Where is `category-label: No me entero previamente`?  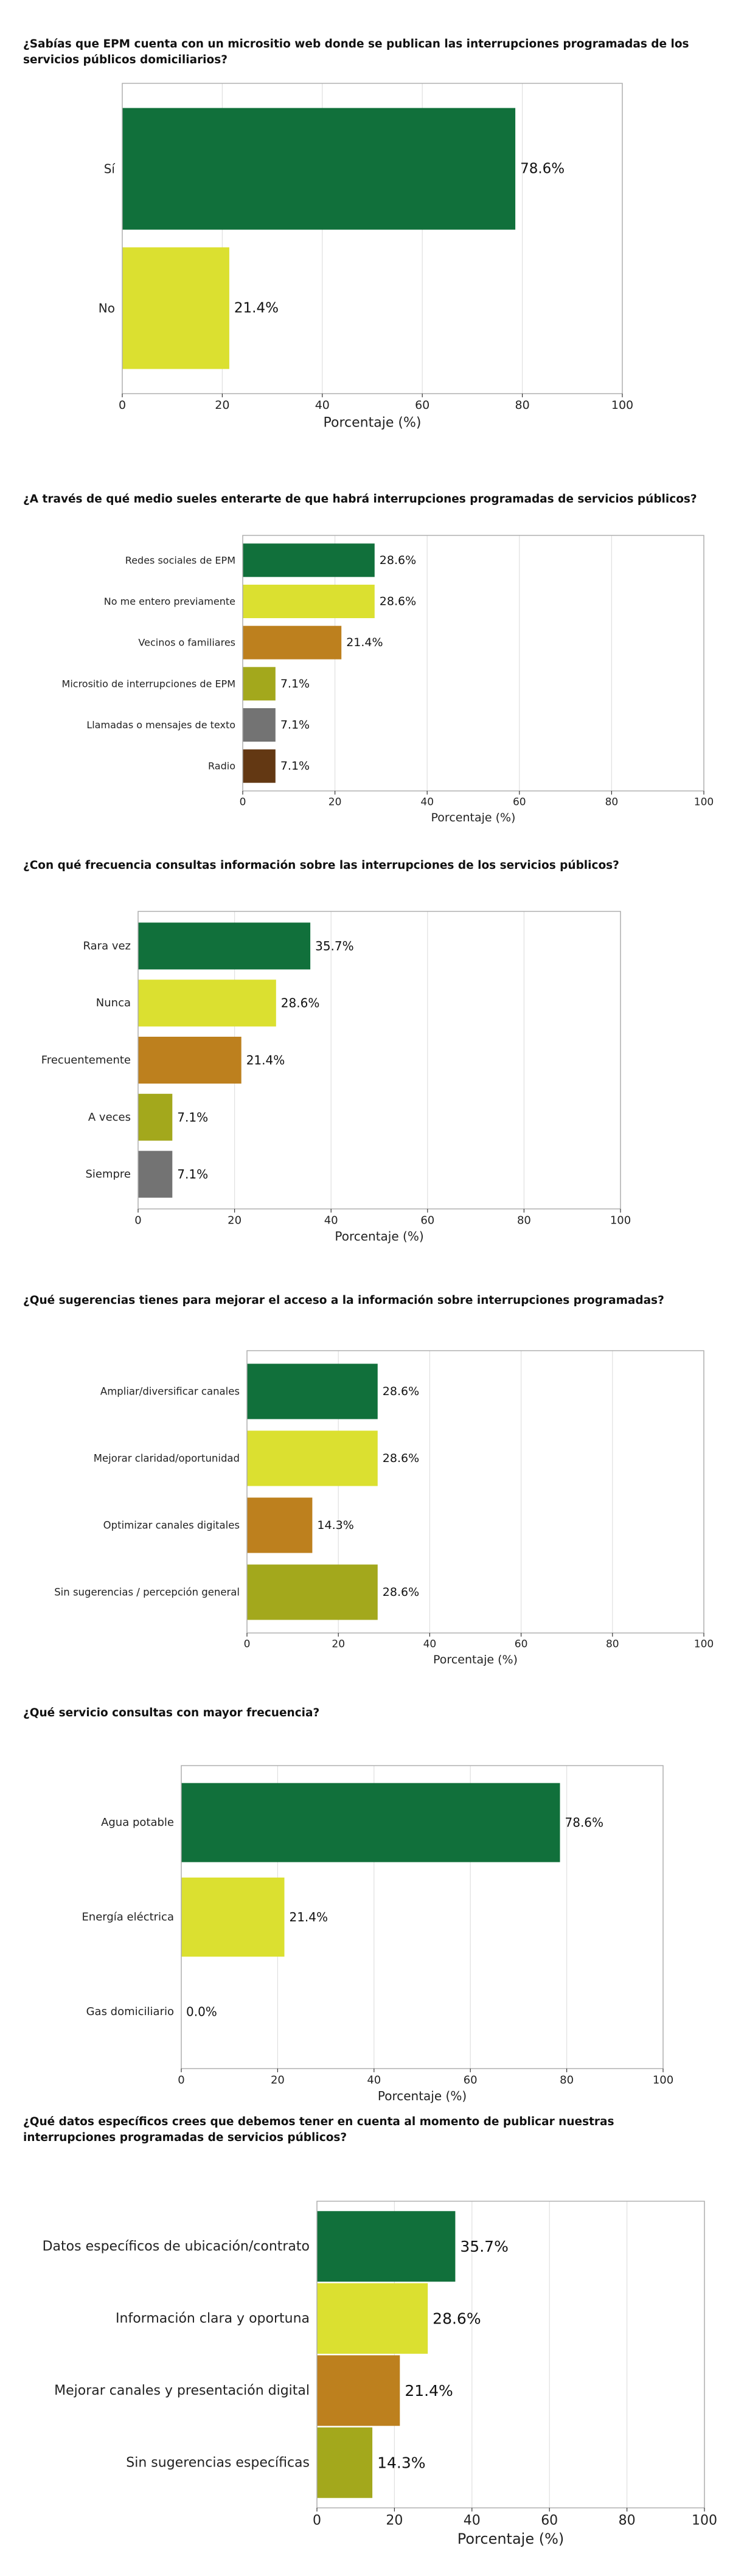 category-label: No me entero previamente is located at coordinates (169, 601).